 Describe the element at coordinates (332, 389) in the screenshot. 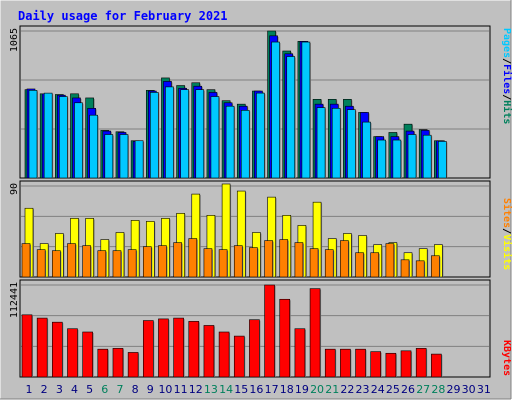

I see `x-tick-label-day-21: 21` at that location.